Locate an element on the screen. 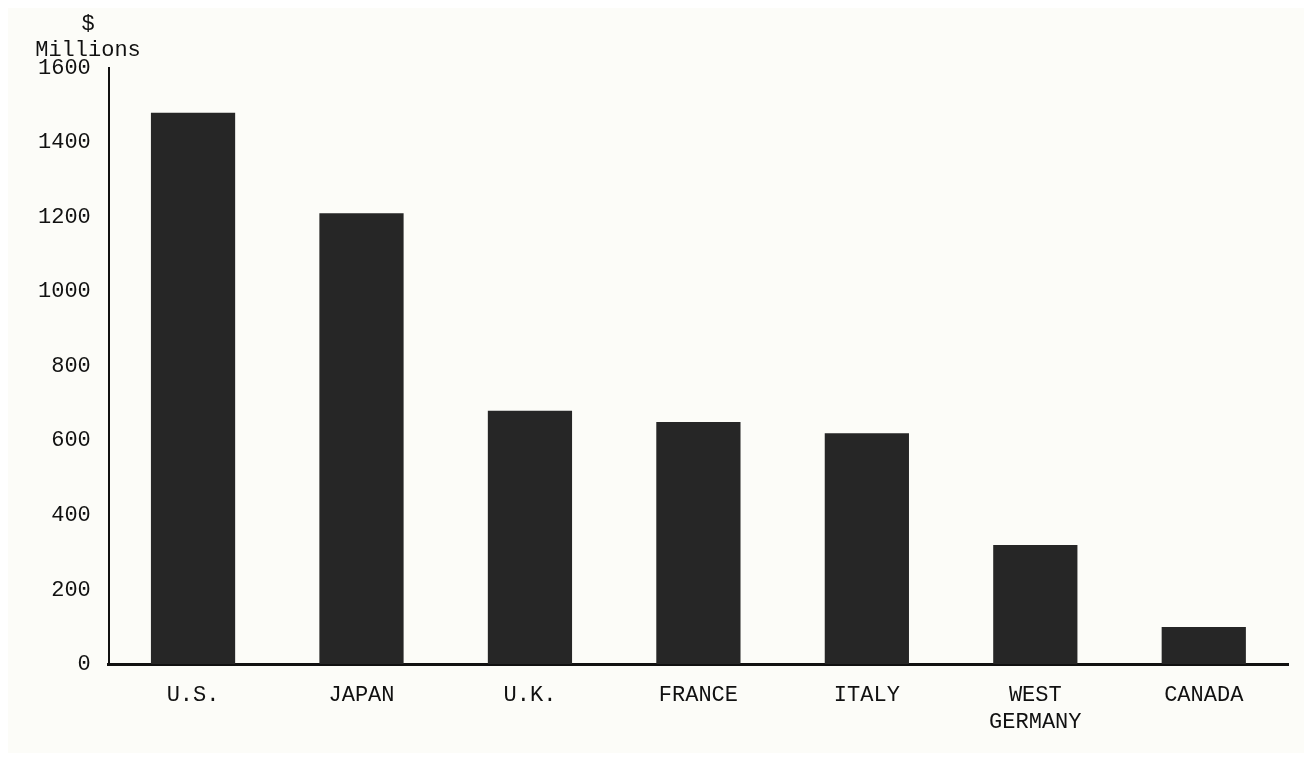 The width and height of the screenshot is (1312, 766). y-tick-label: 600 is located at coordinates (71, 441).